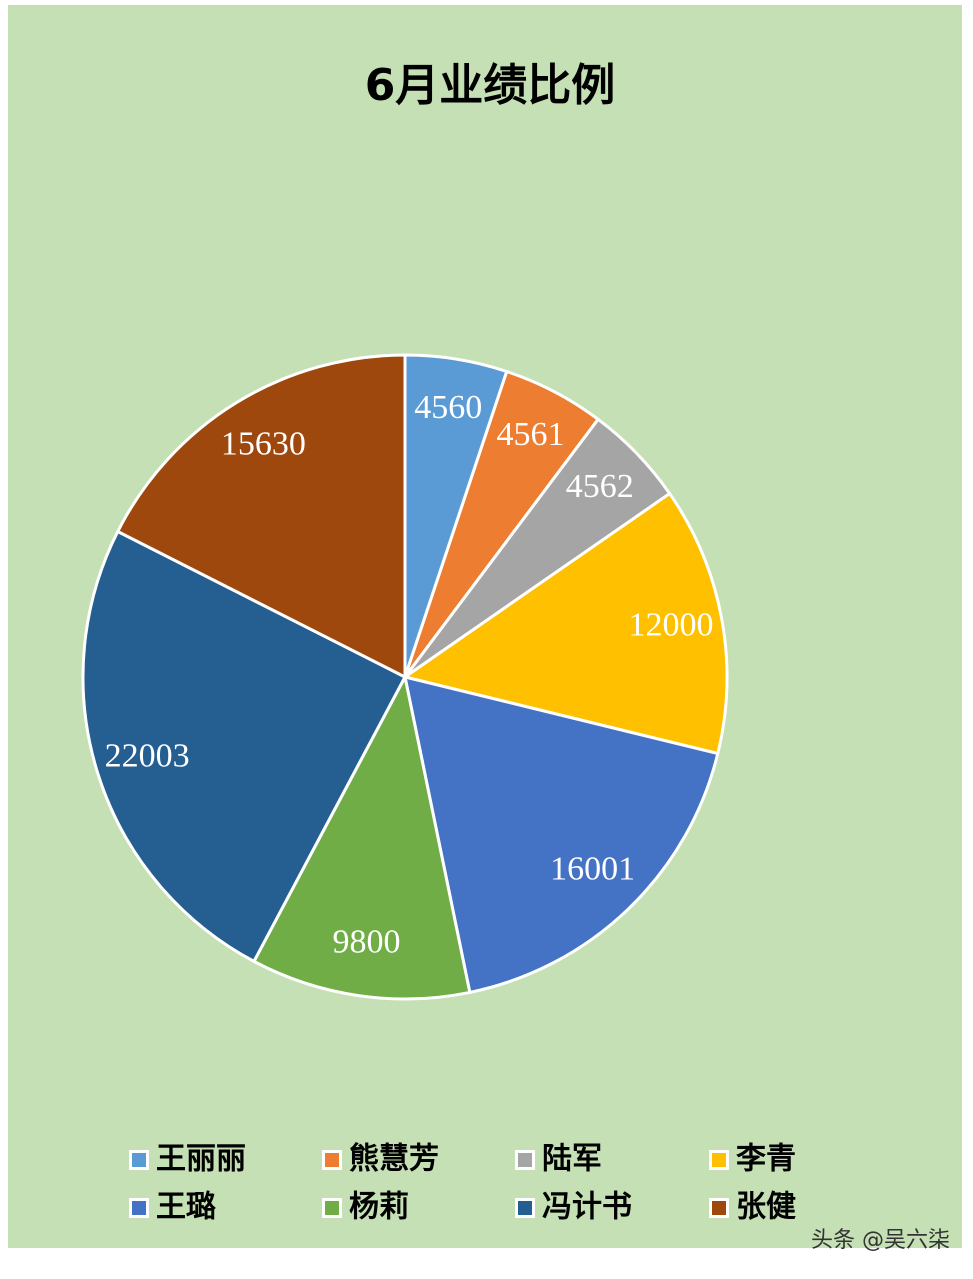 This screenshot has height=1279, width=973. What do you see at coordinates (530, 434) in the screenshot?
I see `data-label: 4561` at bounding box center [530, 434].